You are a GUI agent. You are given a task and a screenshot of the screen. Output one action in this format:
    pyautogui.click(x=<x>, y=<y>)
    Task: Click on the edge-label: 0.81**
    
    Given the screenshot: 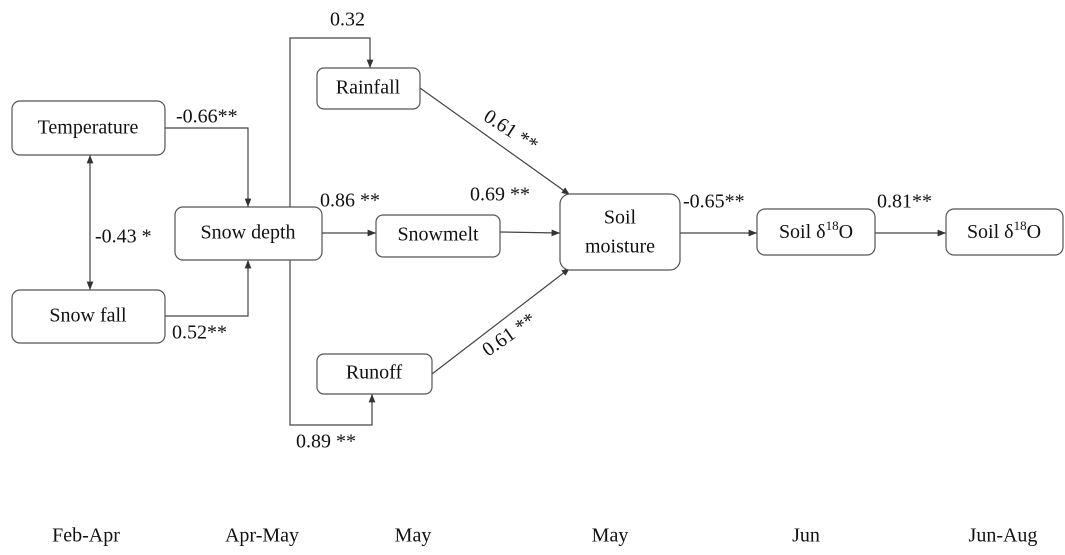 What is the action you would take?
    pyautogui.click(x=904, y=202)
    